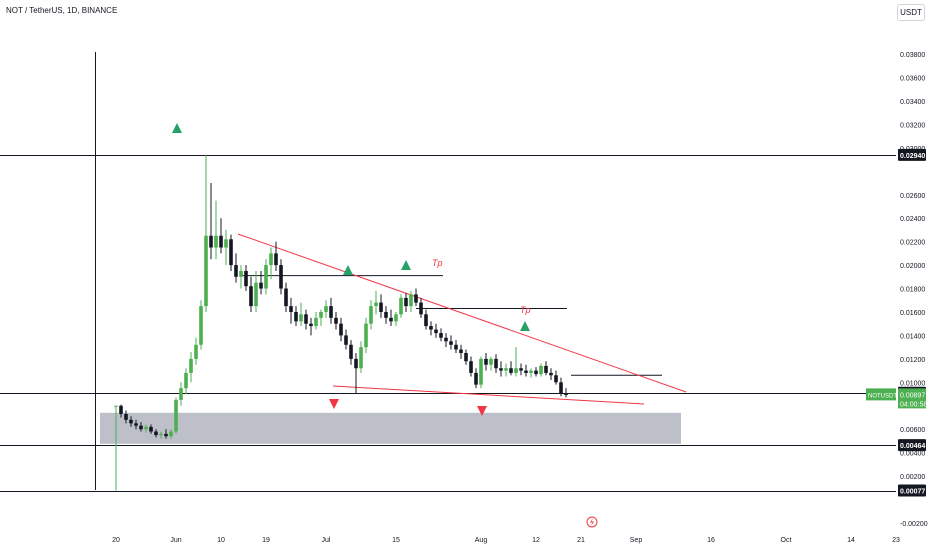 This screenshot has height=550, width=932. What do you see at coordinates (911, 12) in the screenshot?
I see `currency-button: USDT` at bounding box center [911, 12].